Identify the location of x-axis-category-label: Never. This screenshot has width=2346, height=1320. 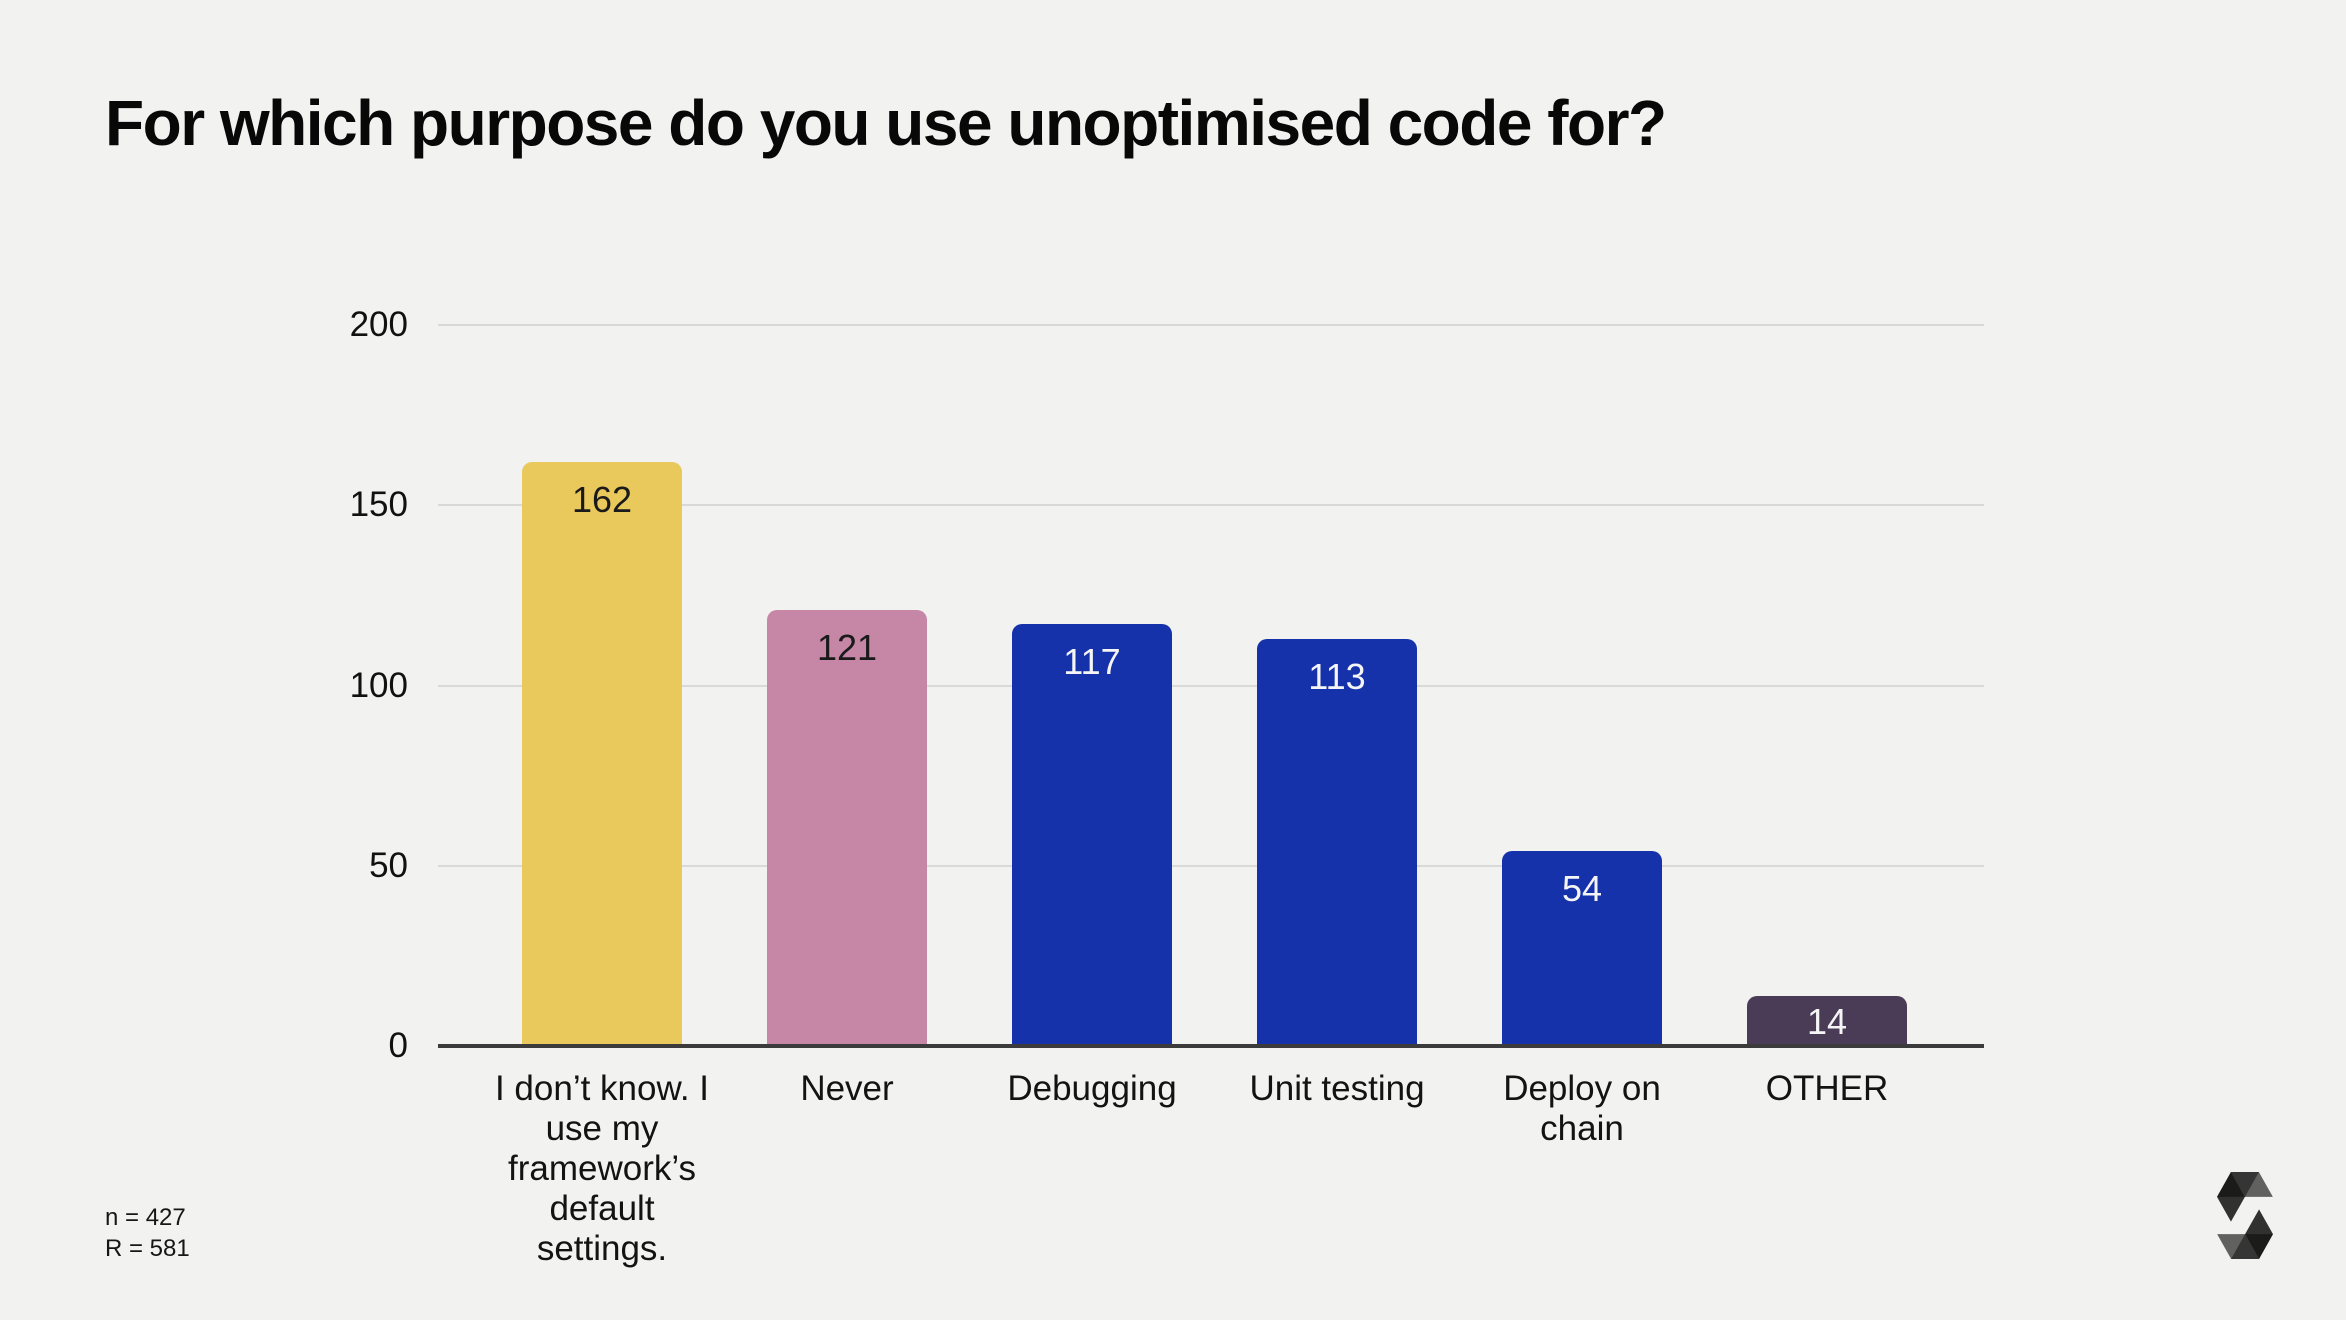
(847, 1088).